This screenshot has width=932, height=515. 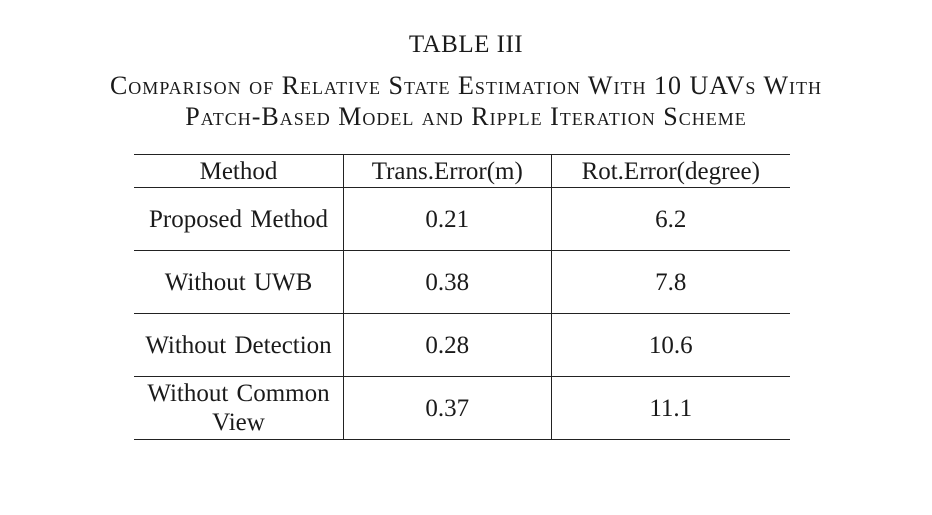 What do you see at coordinates (447, 219) in the screenshot?
I see `trans-error-cell: 0.21` at bounding box center [447, 219].